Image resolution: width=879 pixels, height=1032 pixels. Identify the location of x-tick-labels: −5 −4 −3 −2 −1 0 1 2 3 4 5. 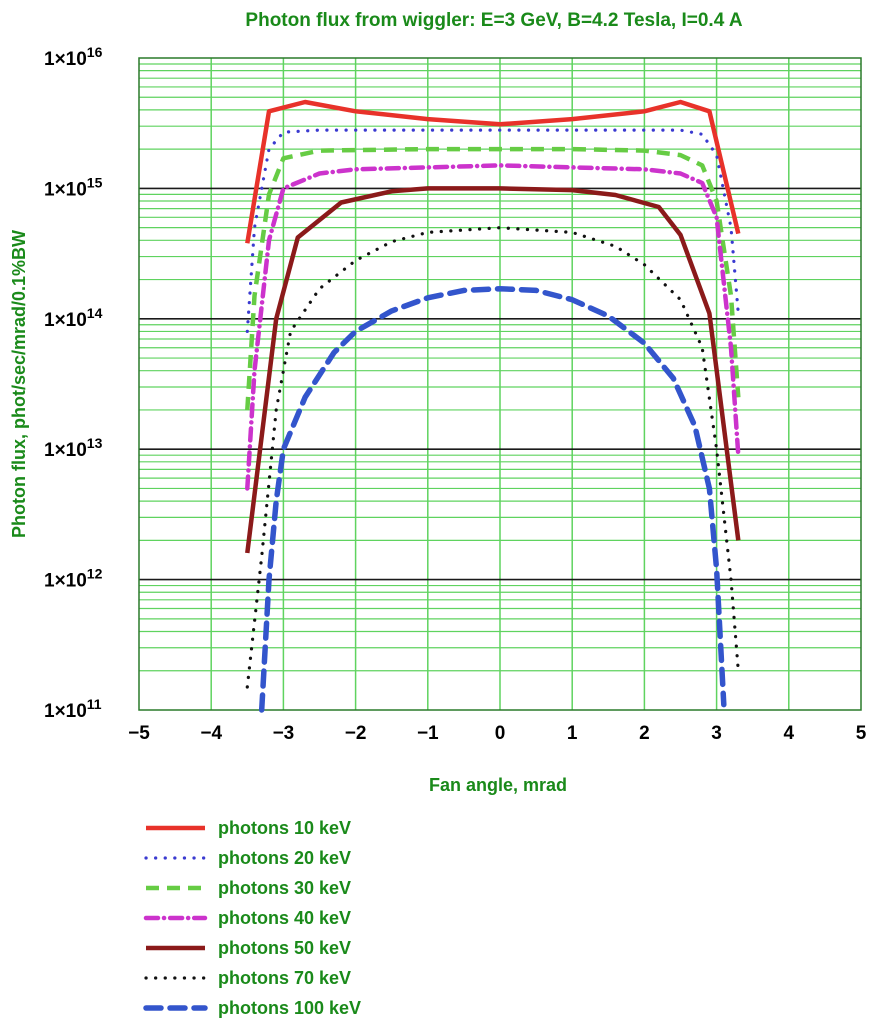
(497, 733).